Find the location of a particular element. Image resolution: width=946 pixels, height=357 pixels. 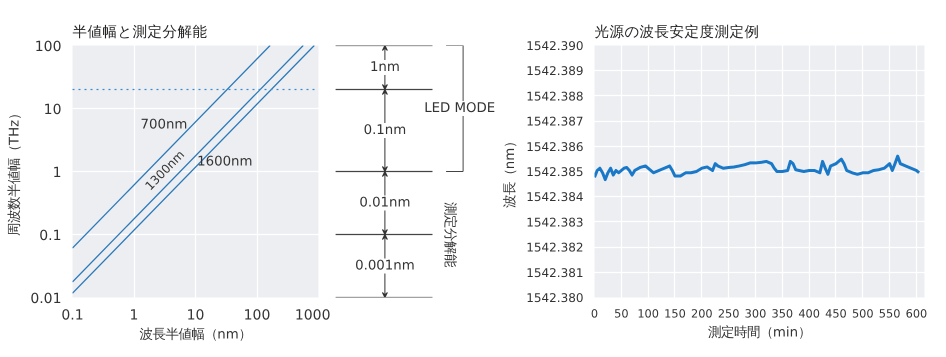

x-tick-label: 300 is located at coordinates (755, 313).